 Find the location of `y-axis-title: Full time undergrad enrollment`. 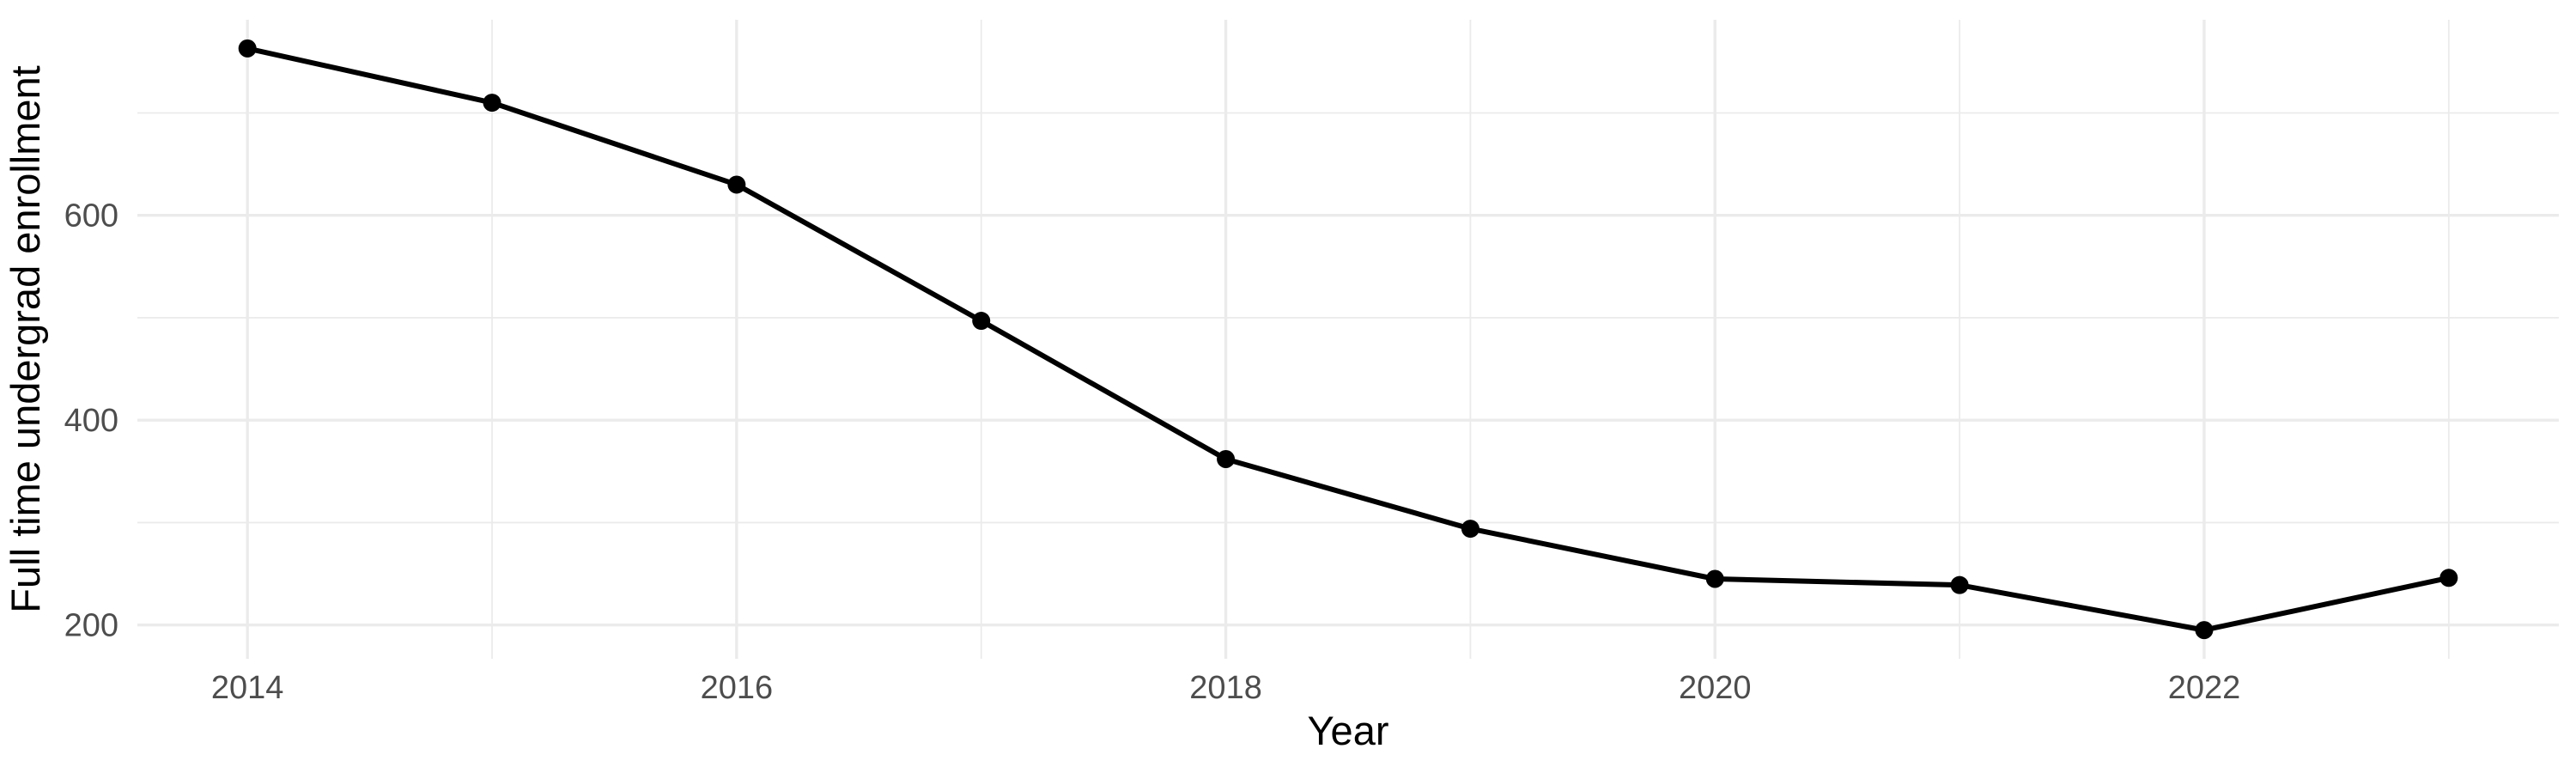

y-axis-title: Full time undergrad enrollment is located at coordinates (25, 338).